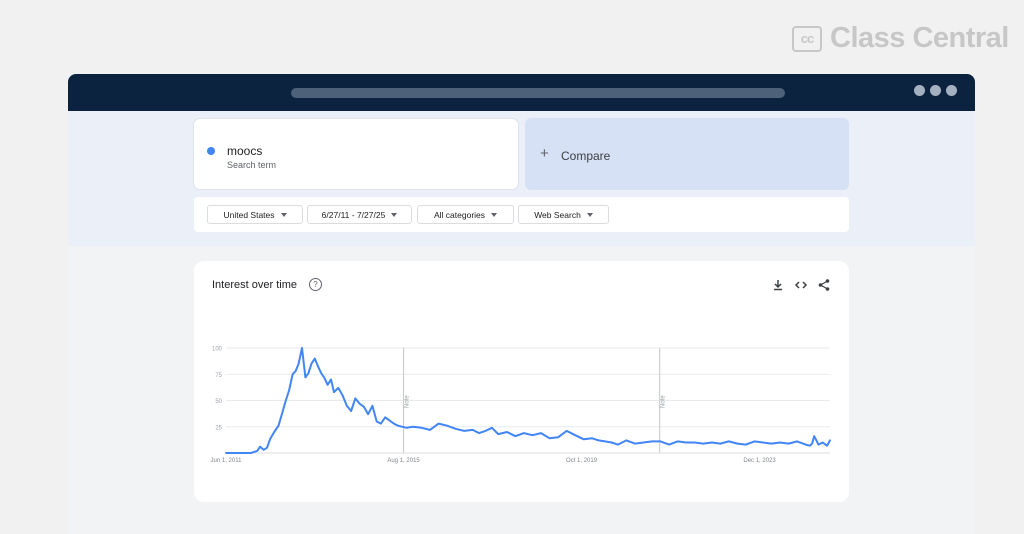  I want to click on share-icon, so click(824, 285).